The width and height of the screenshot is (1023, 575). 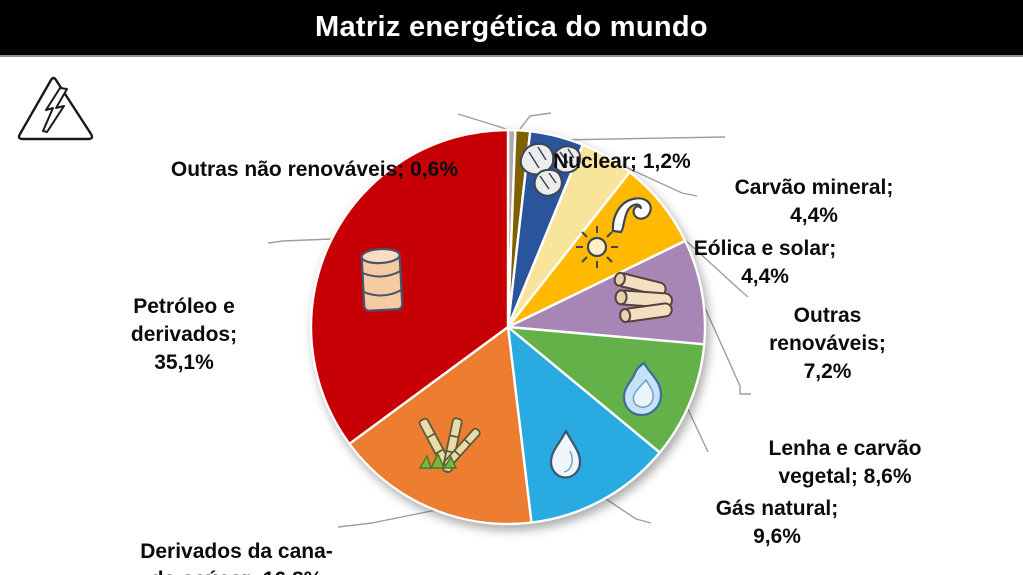 I want to click on pie-slice-petroleo-e-derivados, so click(x=409, y=286).